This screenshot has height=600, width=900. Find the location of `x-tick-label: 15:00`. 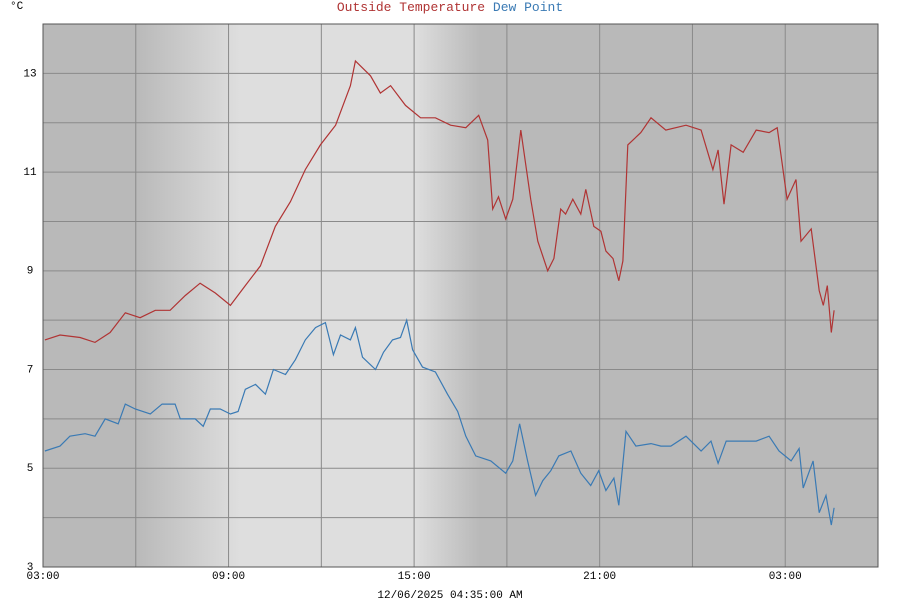

x-tick-label: 15:00 is located at coordinates (414, 577).